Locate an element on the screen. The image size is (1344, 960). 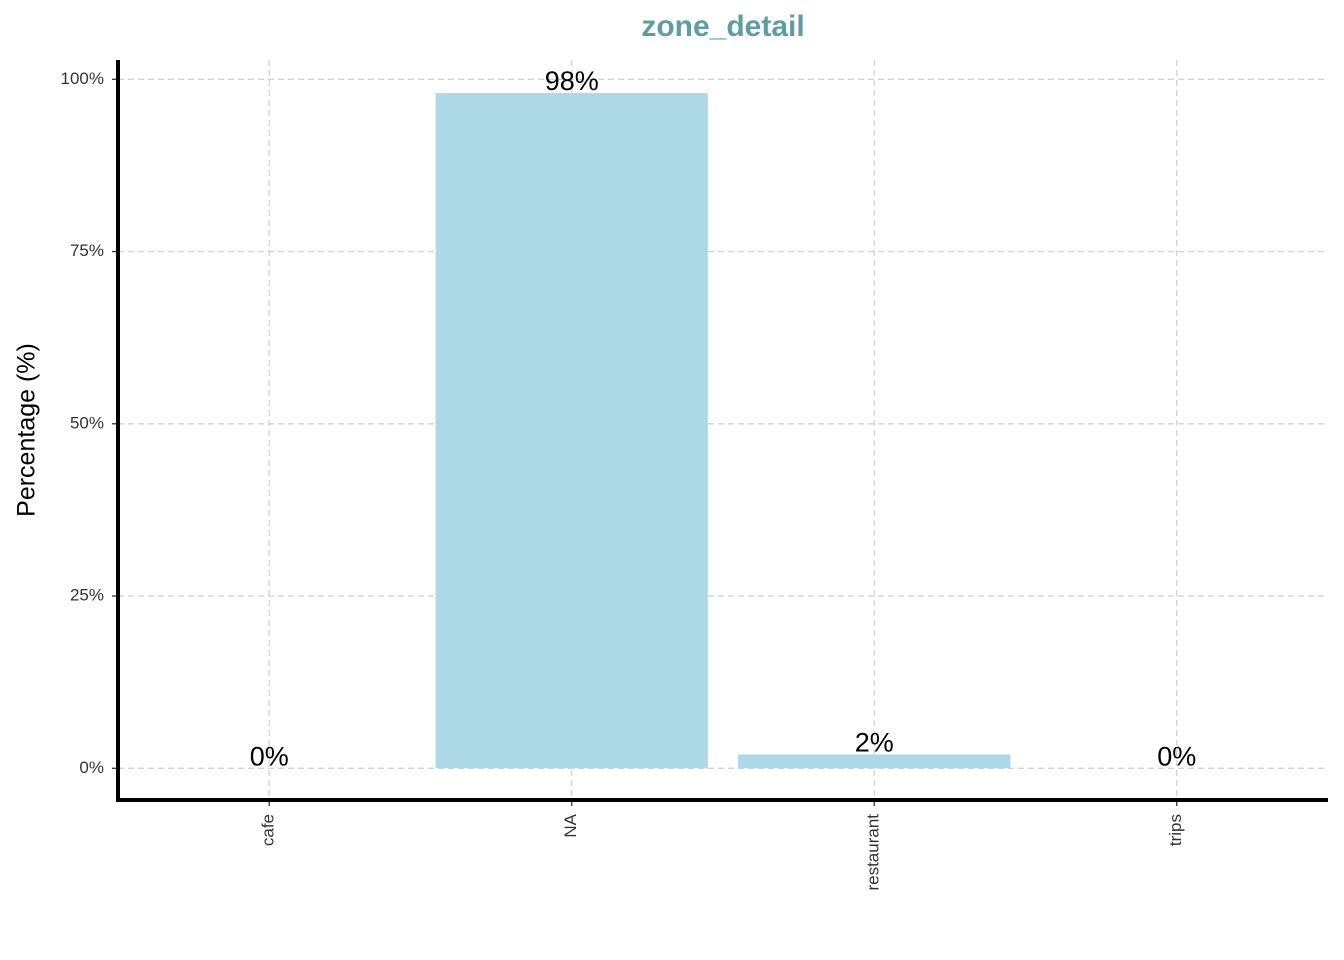
x-tick-label: restaurant is located at coordinates (873, 852).